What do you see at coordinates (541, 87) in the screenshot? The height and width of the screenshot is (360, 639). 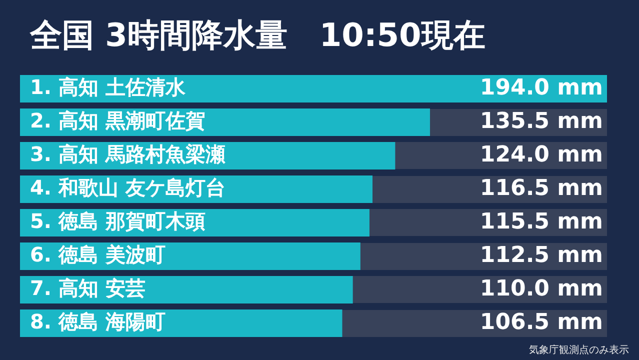 I see `data-label: 194.0 mm` at bounding box center [541, 87].